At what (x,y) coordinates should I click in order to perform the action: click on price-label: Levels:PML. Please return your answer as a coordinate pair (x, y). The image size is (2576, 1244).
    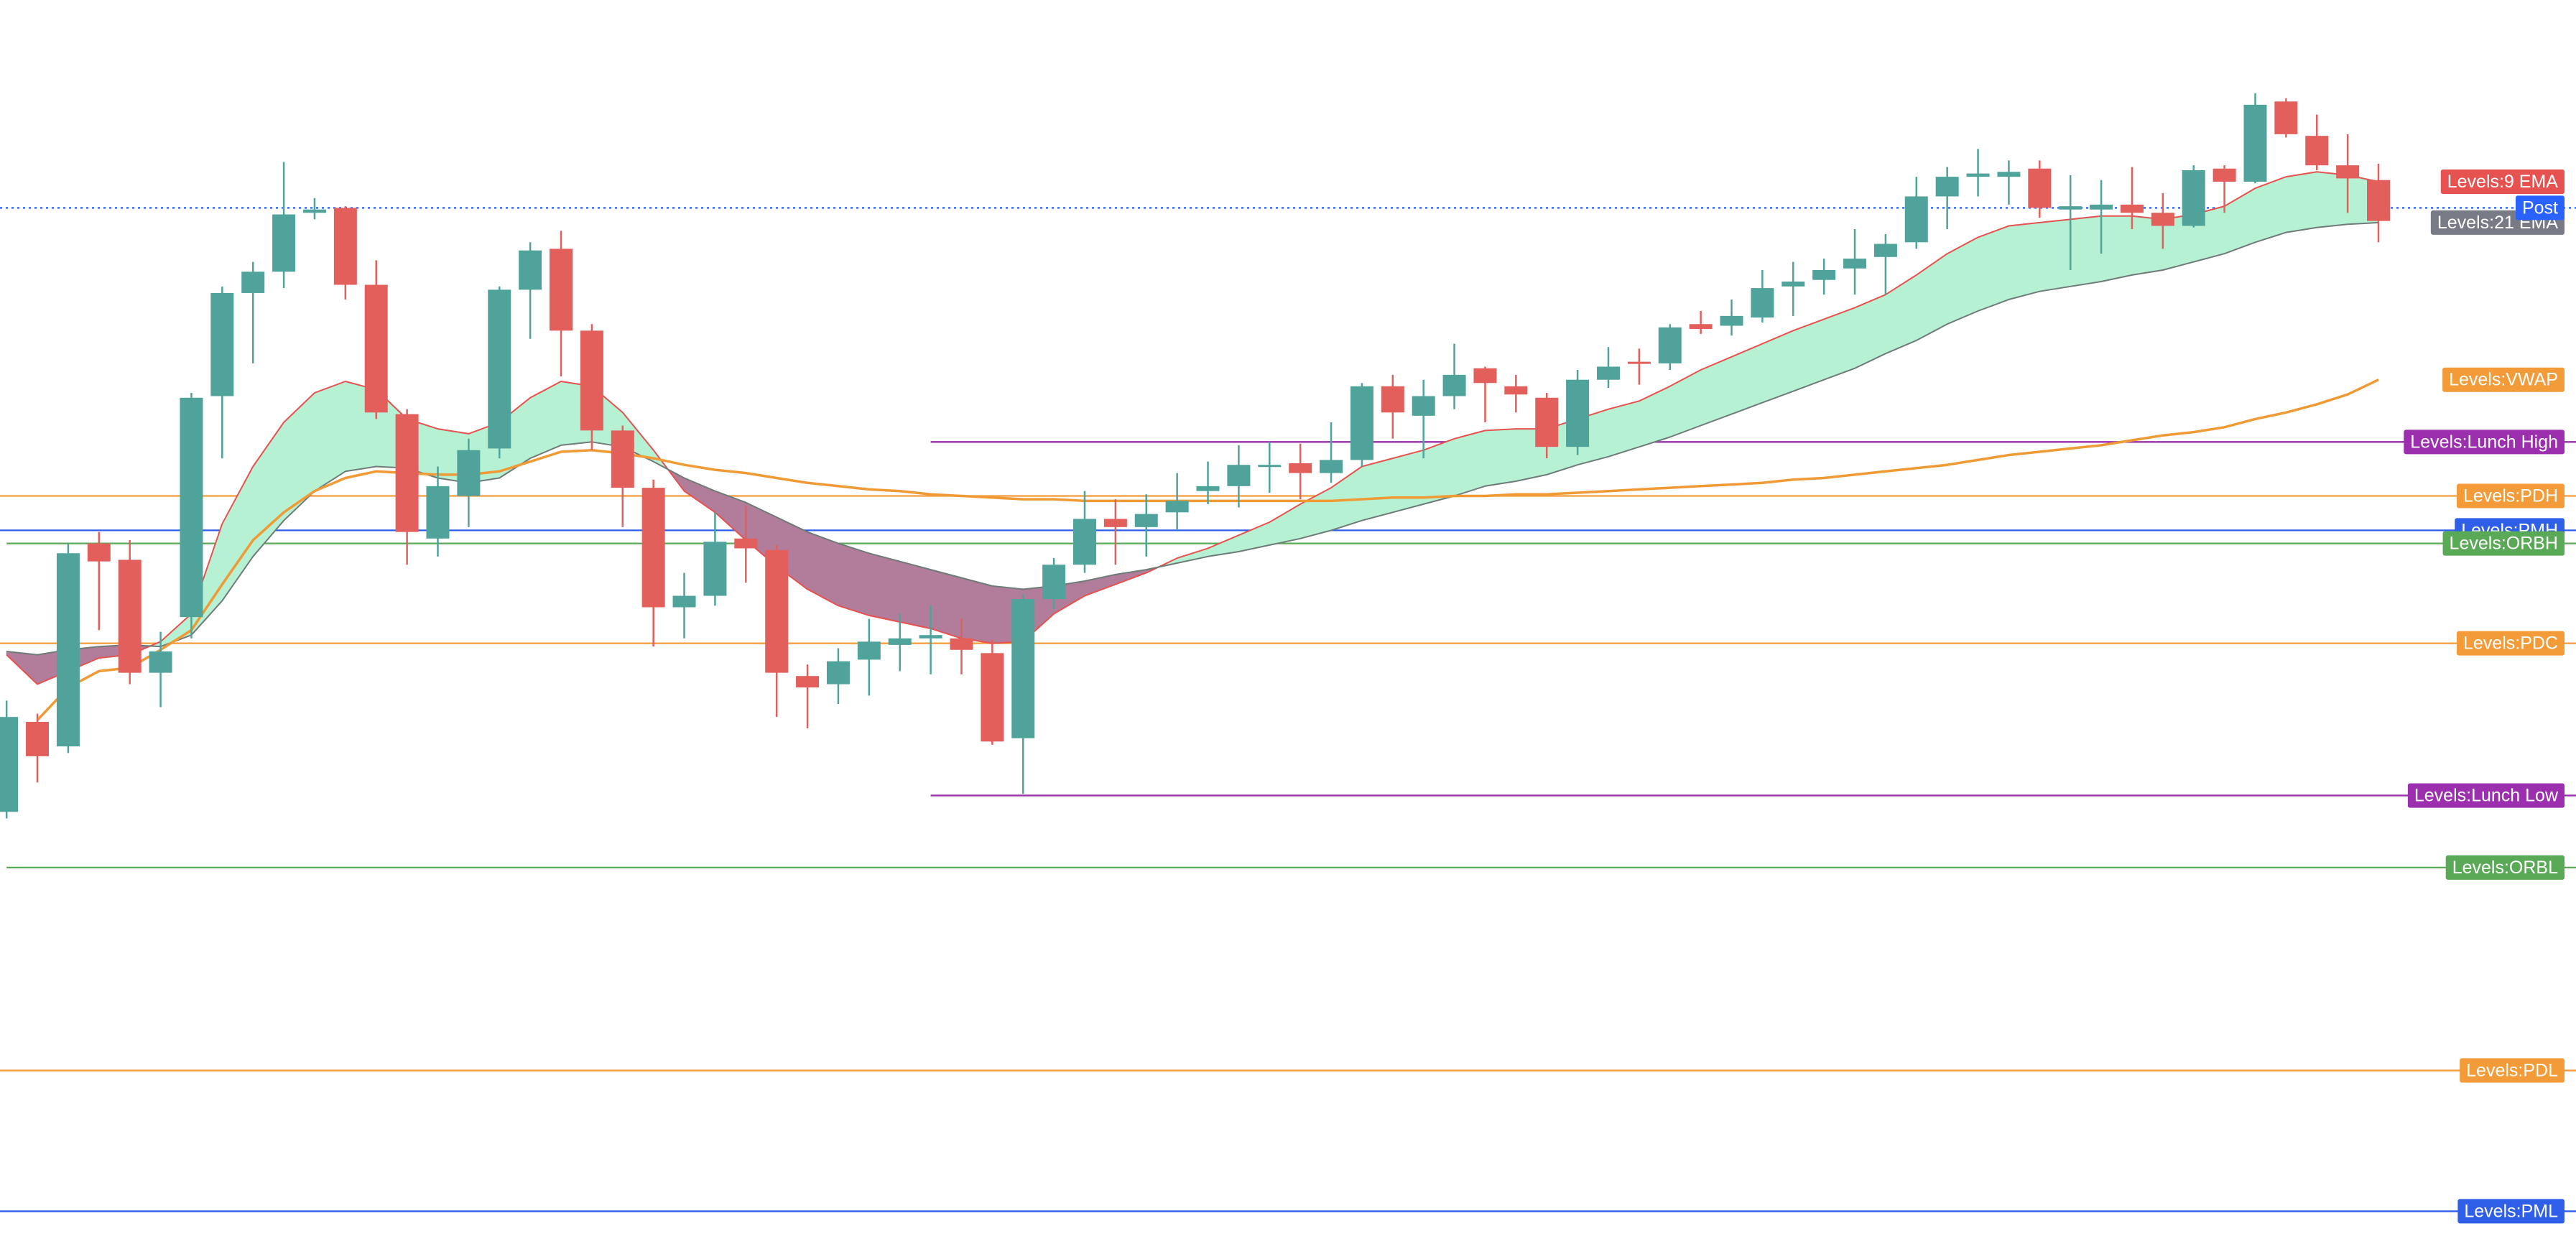
    Looking at the image, I should click on (2511, 1211).